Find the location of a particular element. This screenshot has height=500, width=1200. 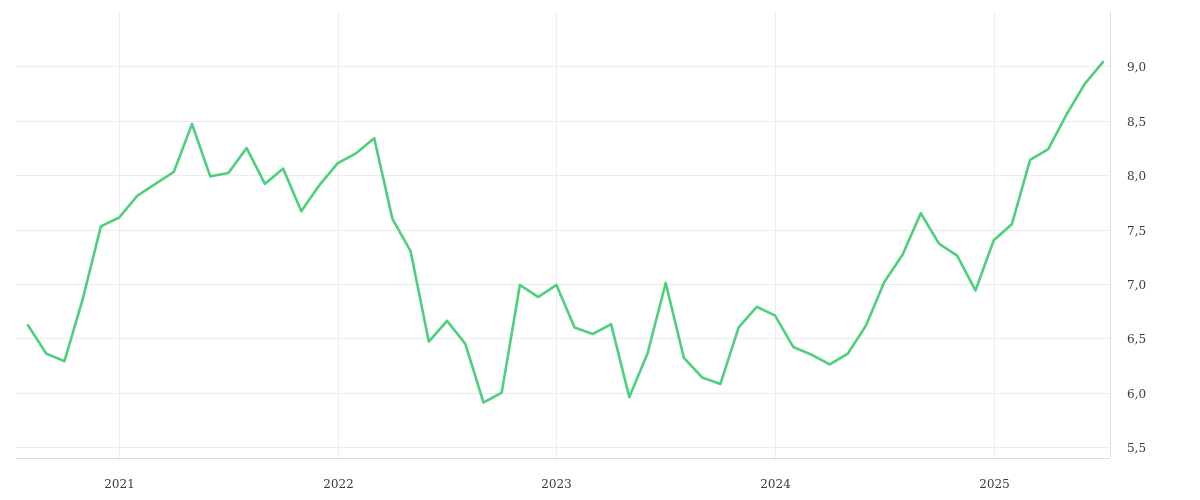

y-tick-label: 6,5 is located at coordinates (1136, 339).